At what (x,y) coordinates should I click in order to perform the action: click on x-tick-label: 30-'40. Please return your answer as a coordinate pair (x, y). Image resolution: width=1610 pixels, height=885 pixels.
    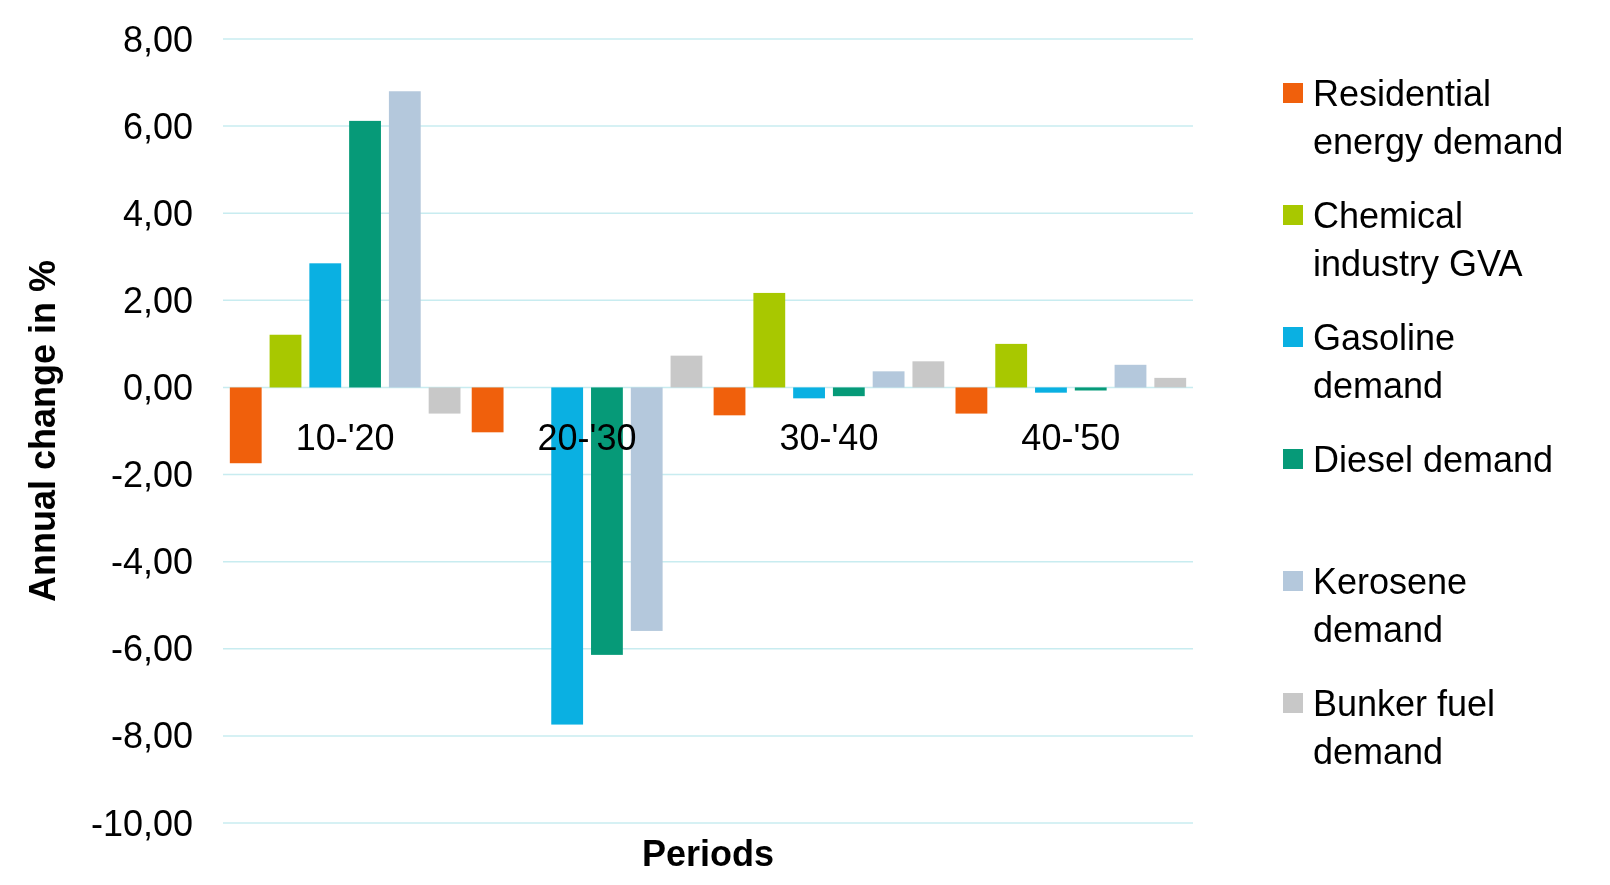
    Looking at the image, I should click on (829, 438).